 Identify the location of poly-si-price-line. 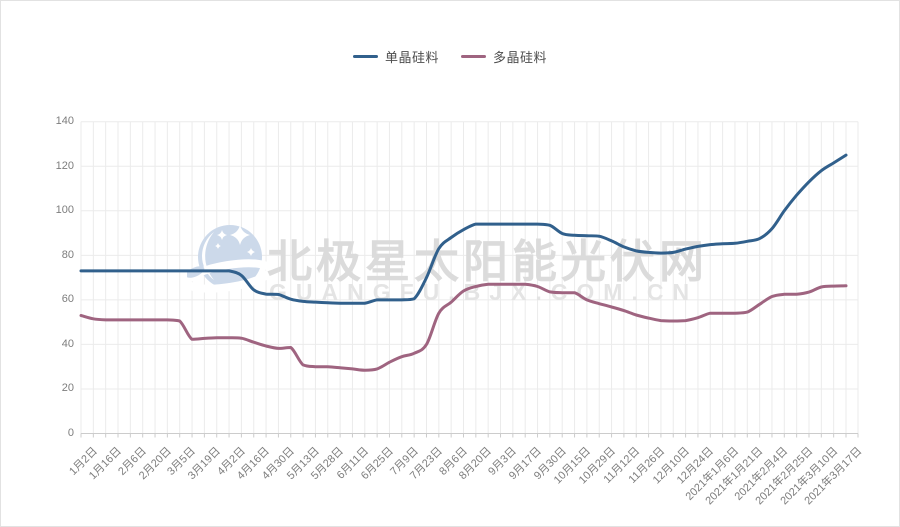
(463, 327).